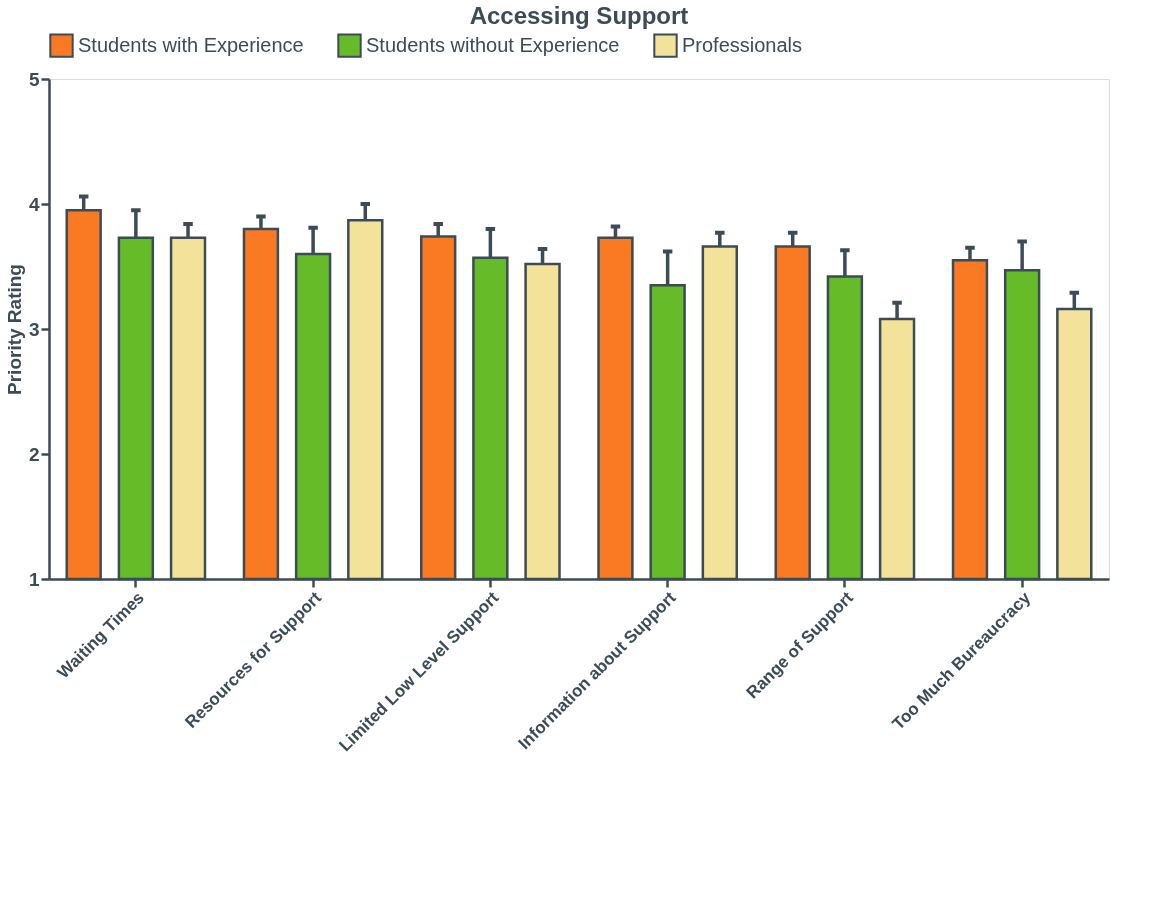 This screenshot has height=899, width=1166. What do you see at coordinates (191, 44) in the screenshot?
I see `legend-label: Students with Experience` at bounding box center [191, 44].